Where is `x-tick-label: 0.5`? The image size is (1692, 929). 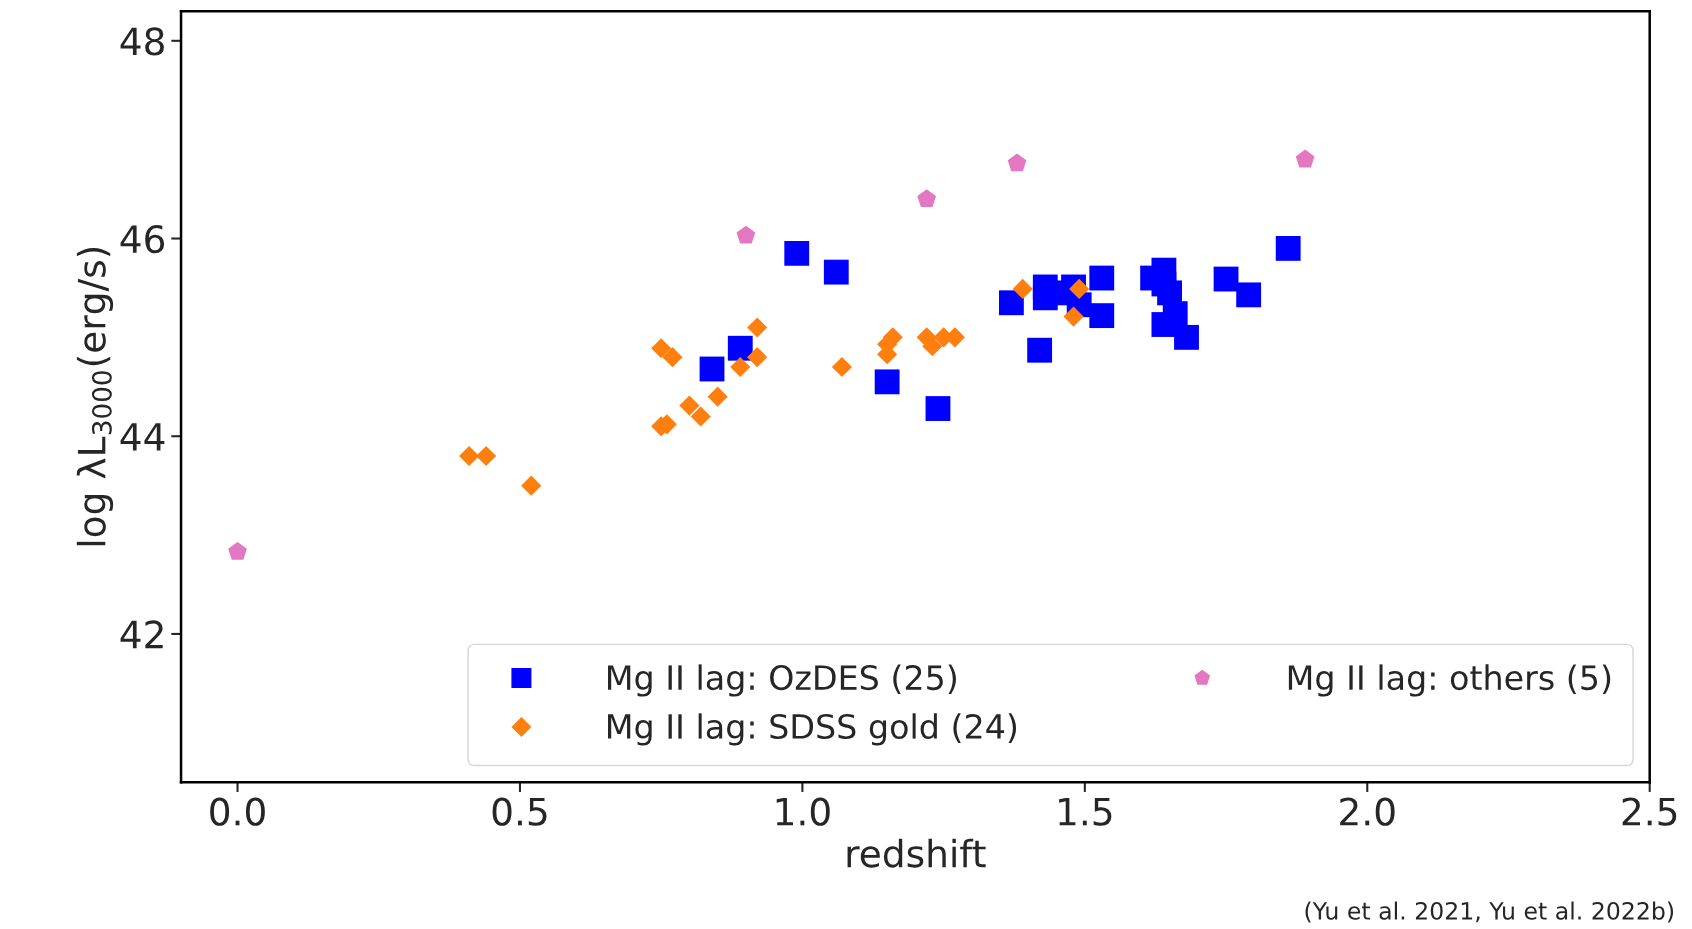
x-tick-label: 0.5 is located at coordinates (519, 811).